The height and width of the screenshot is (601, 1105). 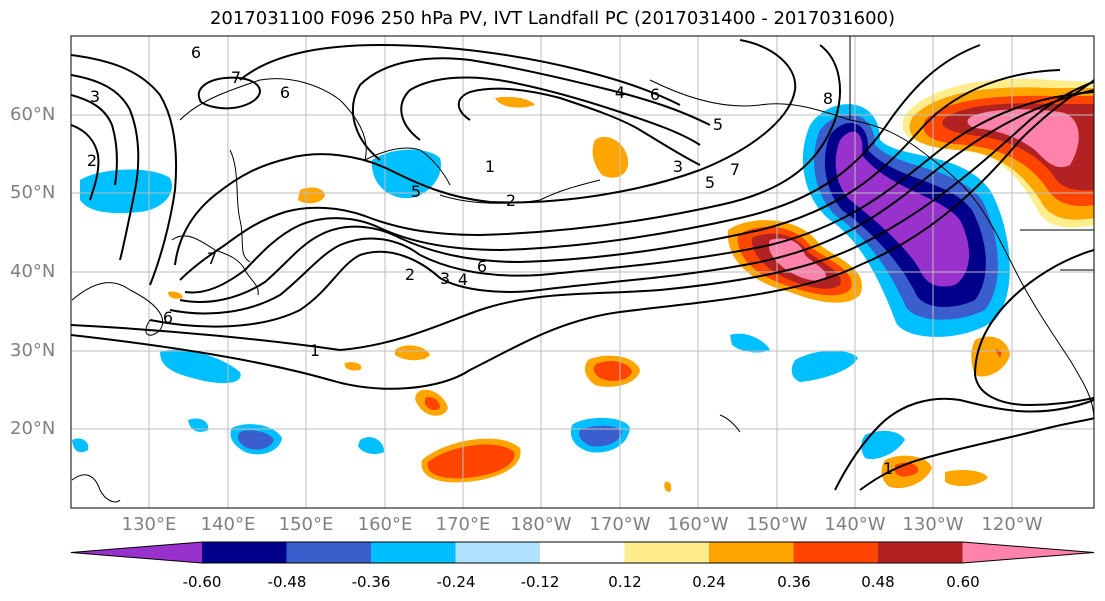 I want to click on lon-tick-label: 180°W, so click(x=541, y=524).